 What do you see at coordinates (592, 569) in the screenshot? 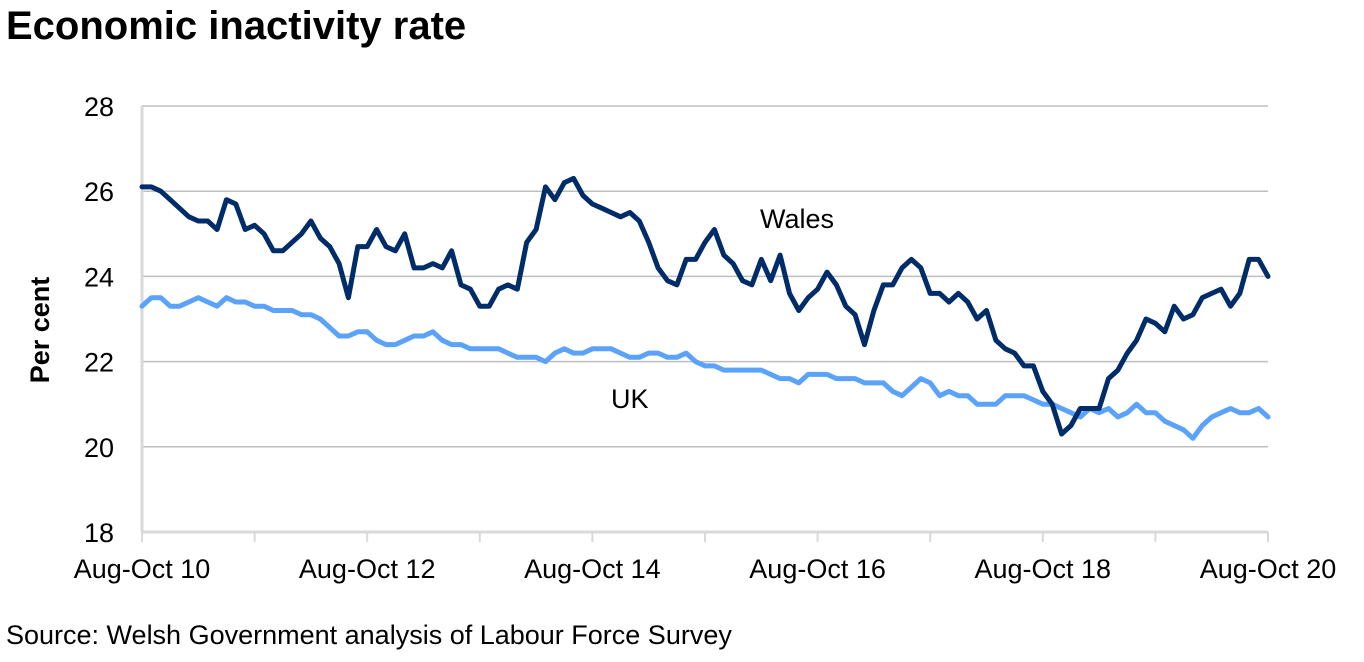
I see `x-tick-label: Aug-Oct 14` at bounding box center [592, 569].